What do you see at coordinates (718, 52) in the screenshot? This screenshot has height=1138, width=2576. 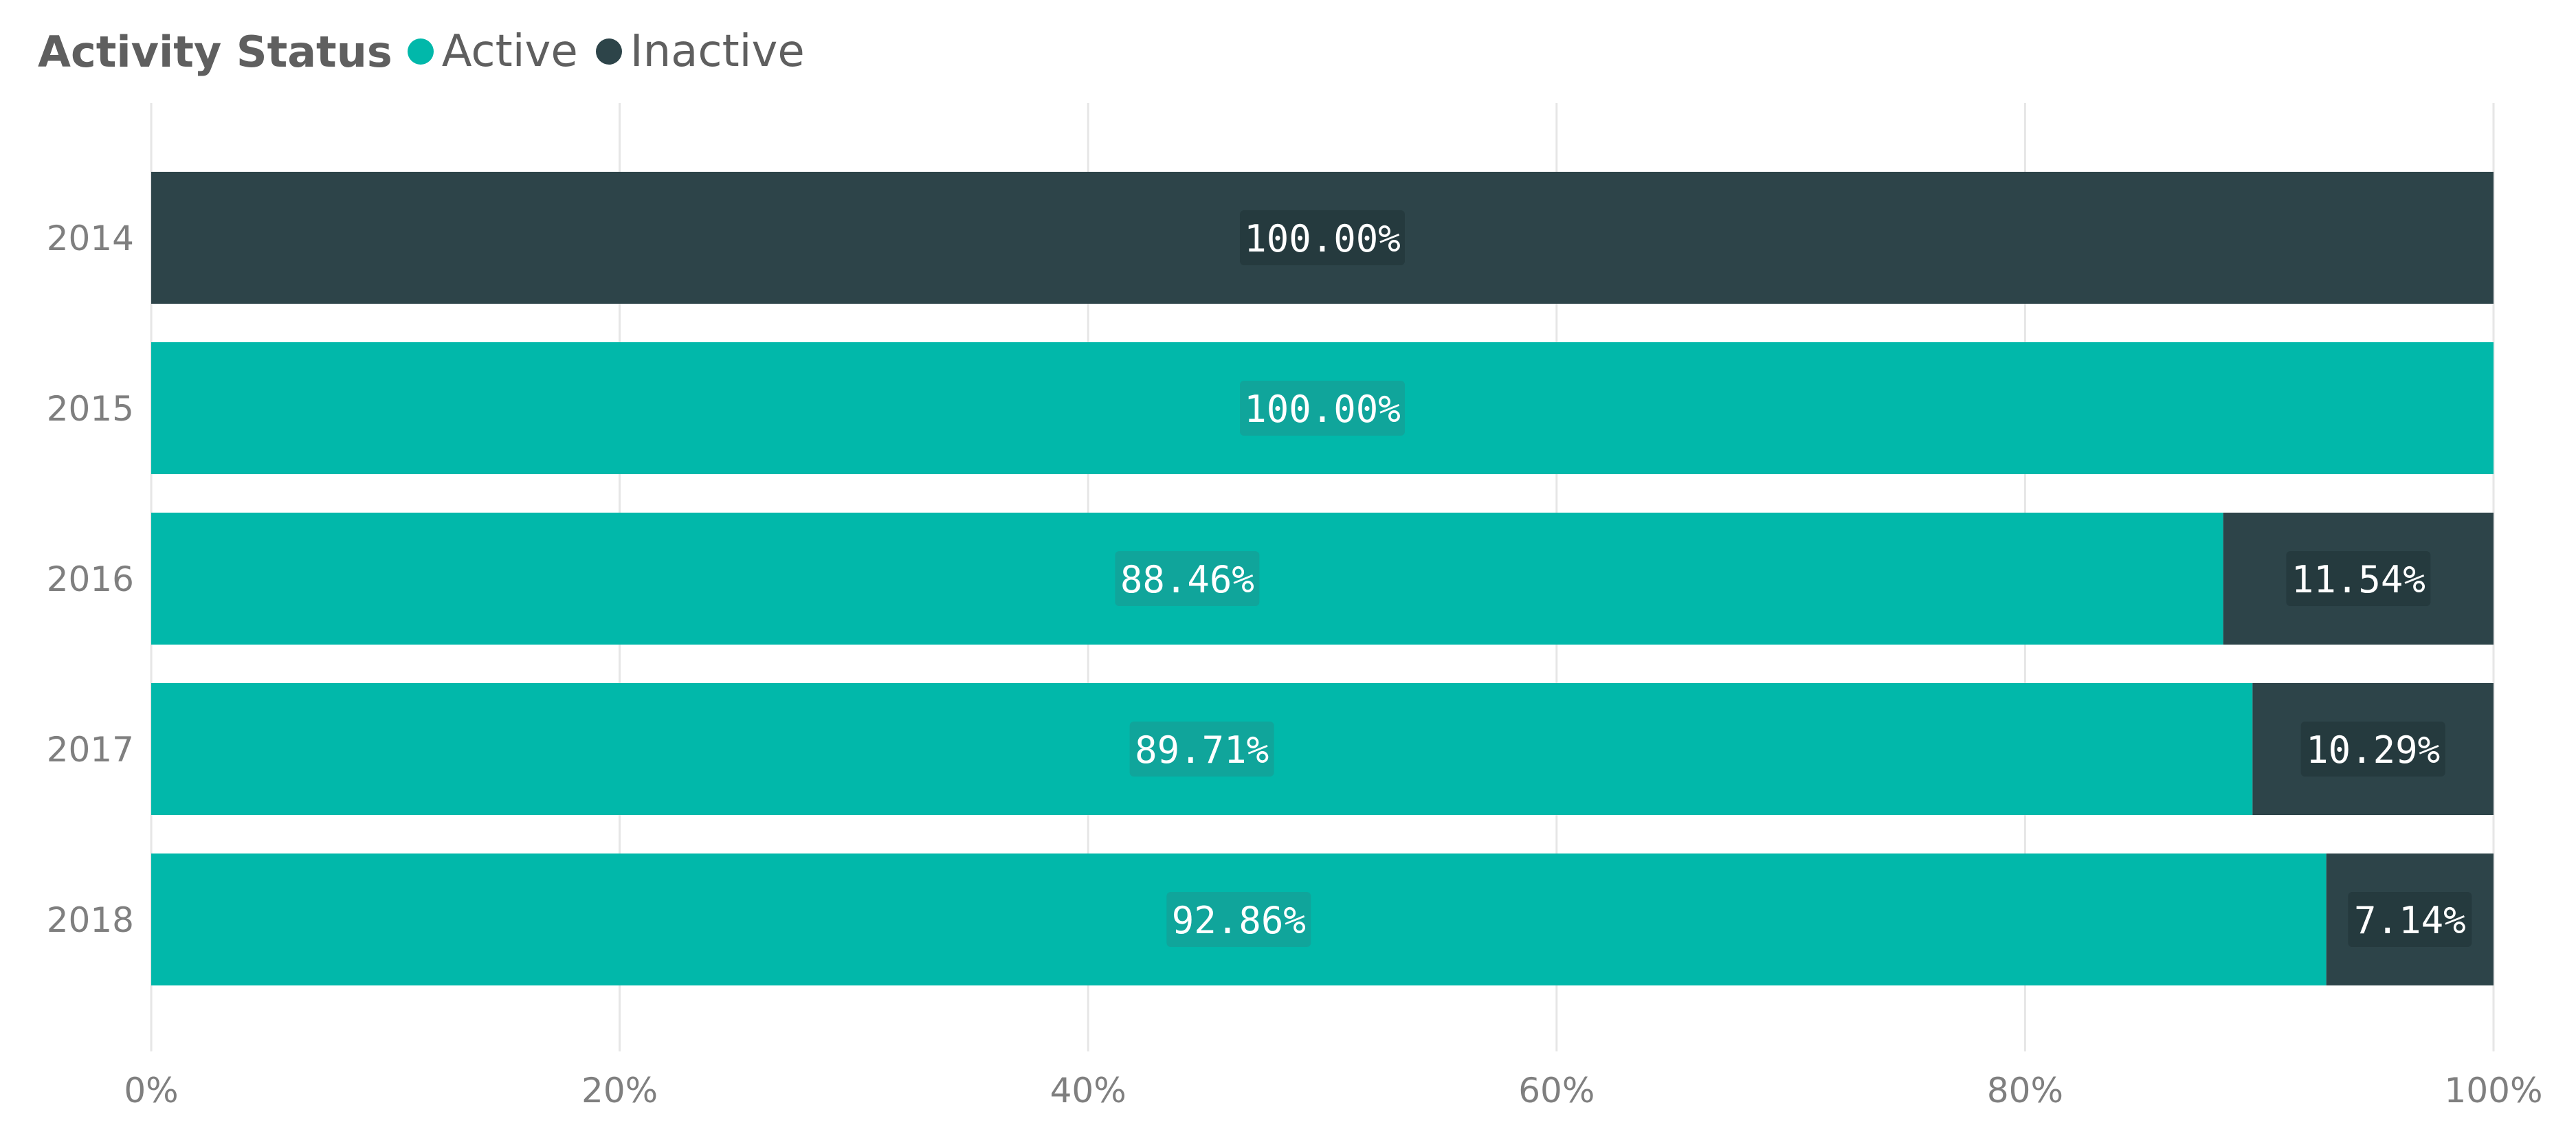 I see `legend-label-inactive: Inactive` at bounding box center [718, 52].